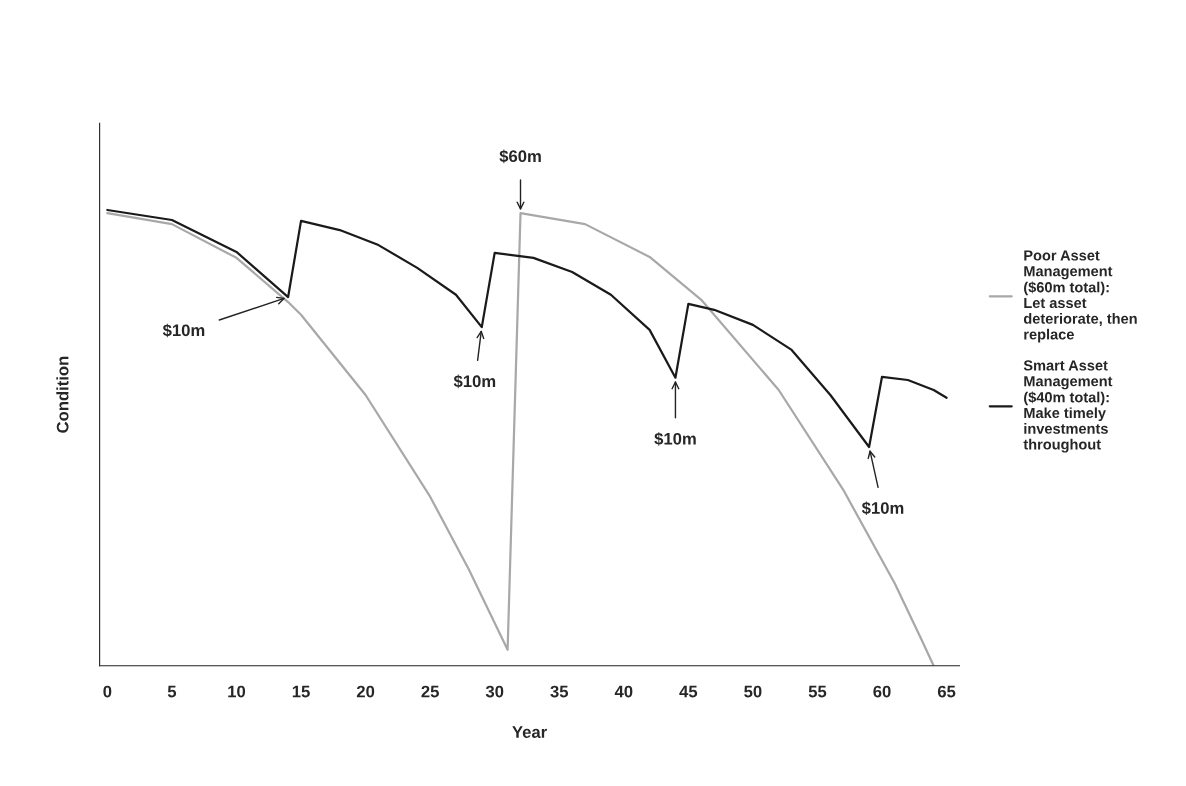  I want to click on x-tick-label: 35, so click(559, 691).